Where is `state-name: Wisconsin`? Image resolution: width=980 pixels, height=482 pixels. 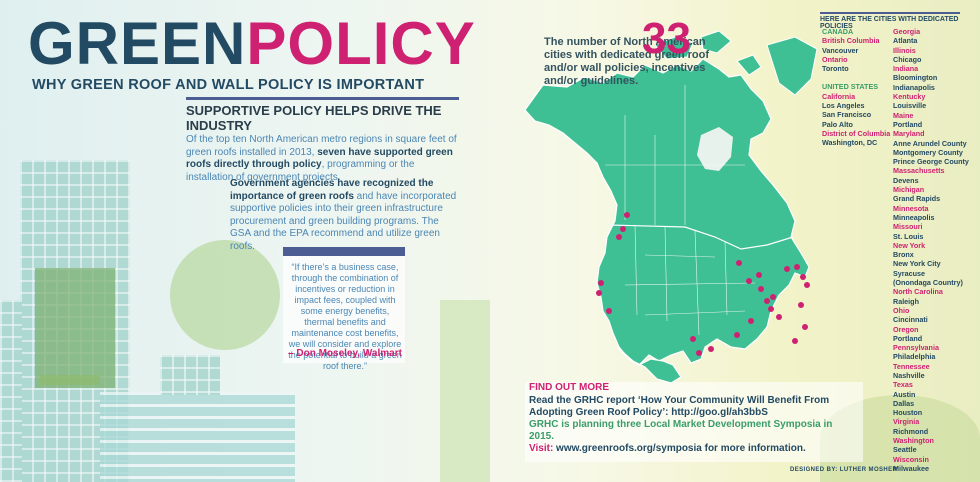 state-name: Wisconsin is located at coordinates (911, 459).